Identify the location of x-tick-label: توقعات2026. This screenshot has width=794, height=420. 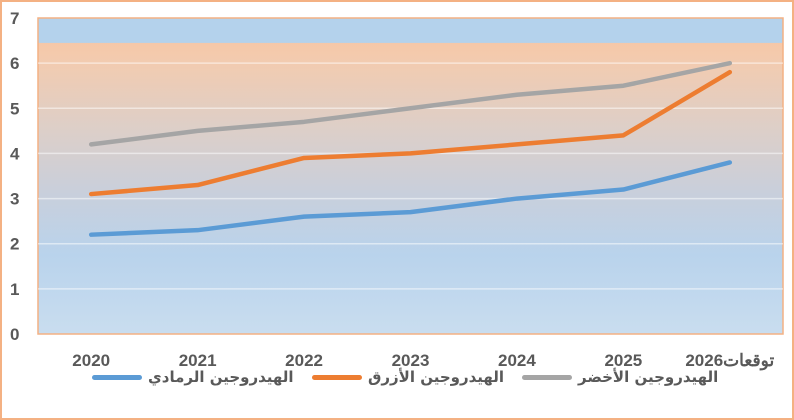
(729, 361).